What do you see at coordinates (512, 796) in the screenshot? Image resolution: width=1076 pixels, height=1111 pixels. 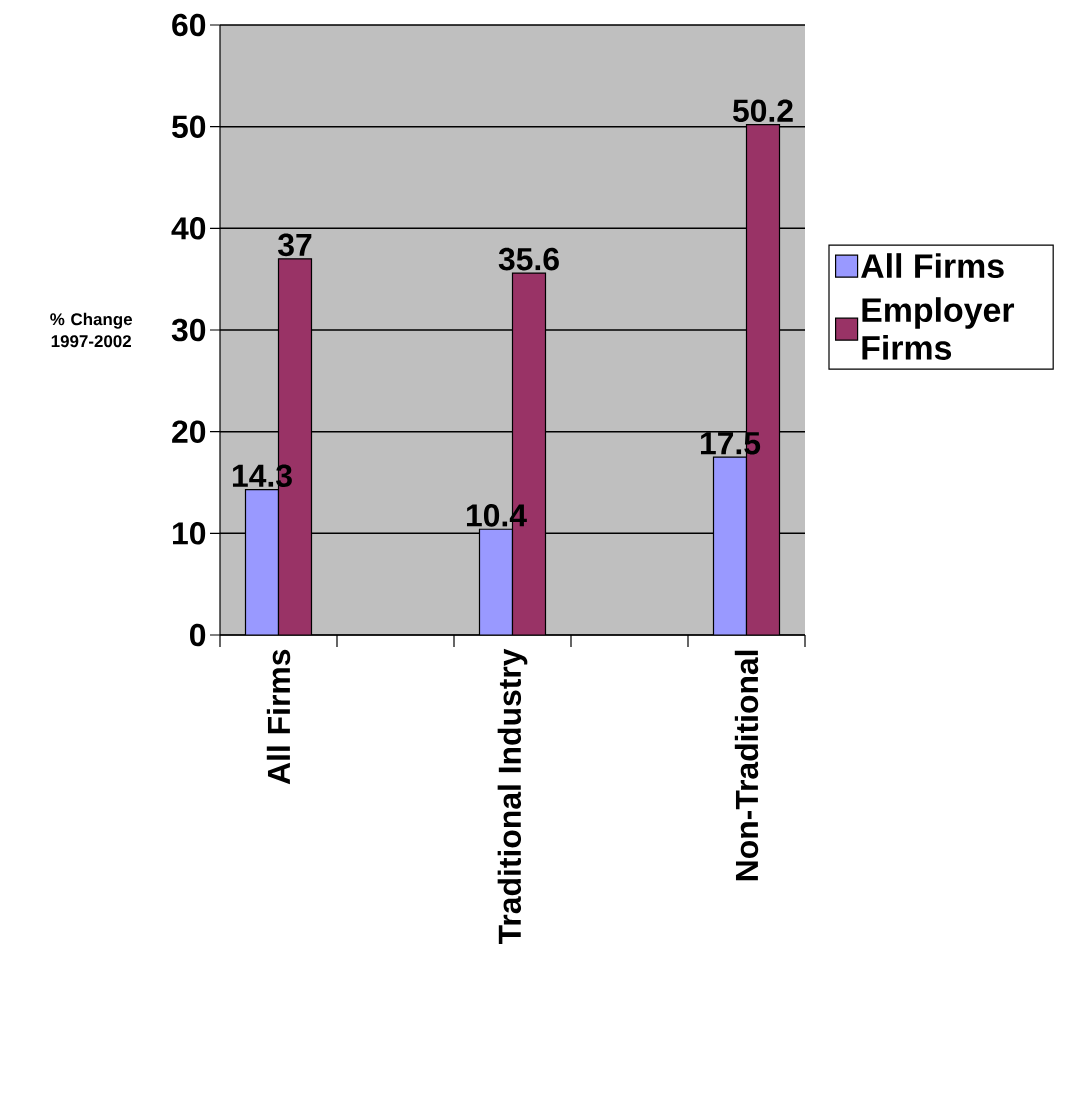 I see `x-tick-label: Traditional Industry` at bounding box center [512, 796].